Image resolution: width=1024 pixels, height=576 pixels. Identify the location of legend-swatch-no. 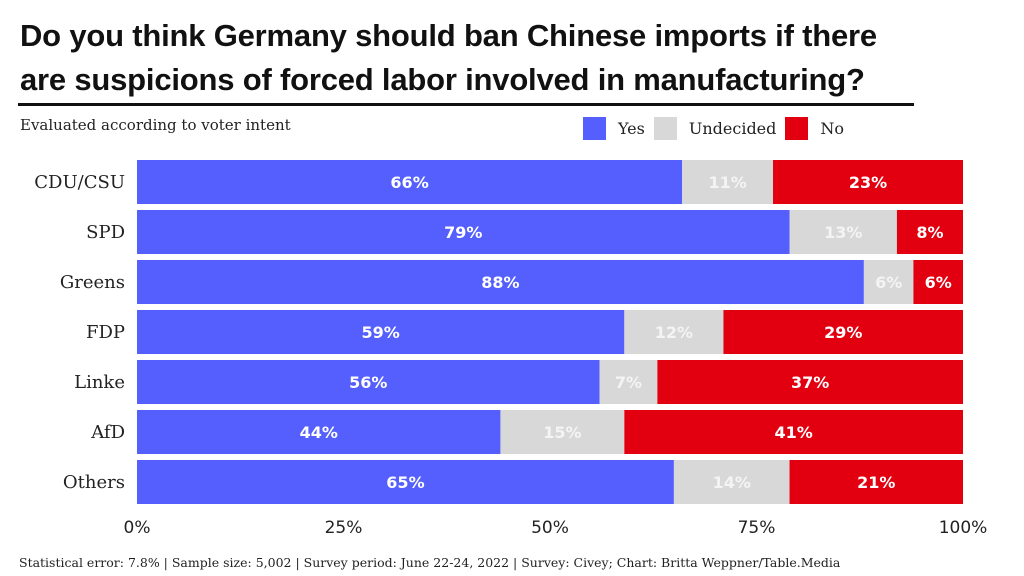
(797, 128).